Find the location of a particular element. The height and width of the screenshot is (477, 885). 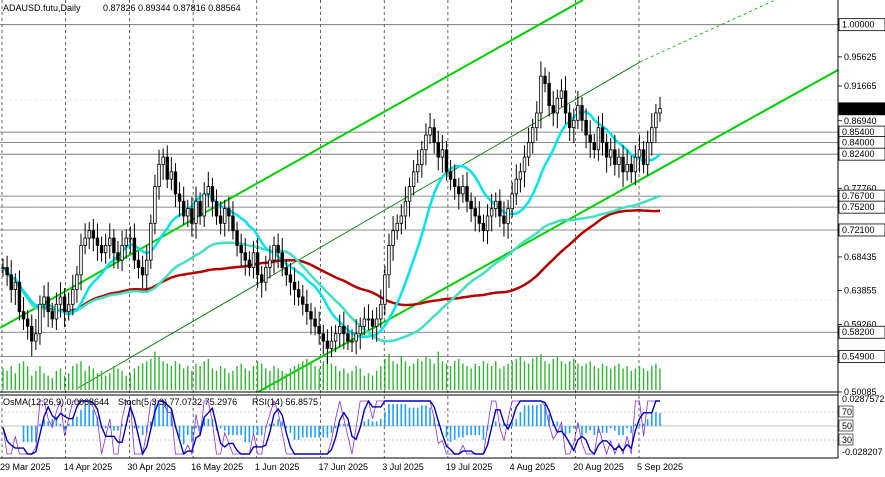

level-price-label: 0.75200 is located at coordinates (858, 207).